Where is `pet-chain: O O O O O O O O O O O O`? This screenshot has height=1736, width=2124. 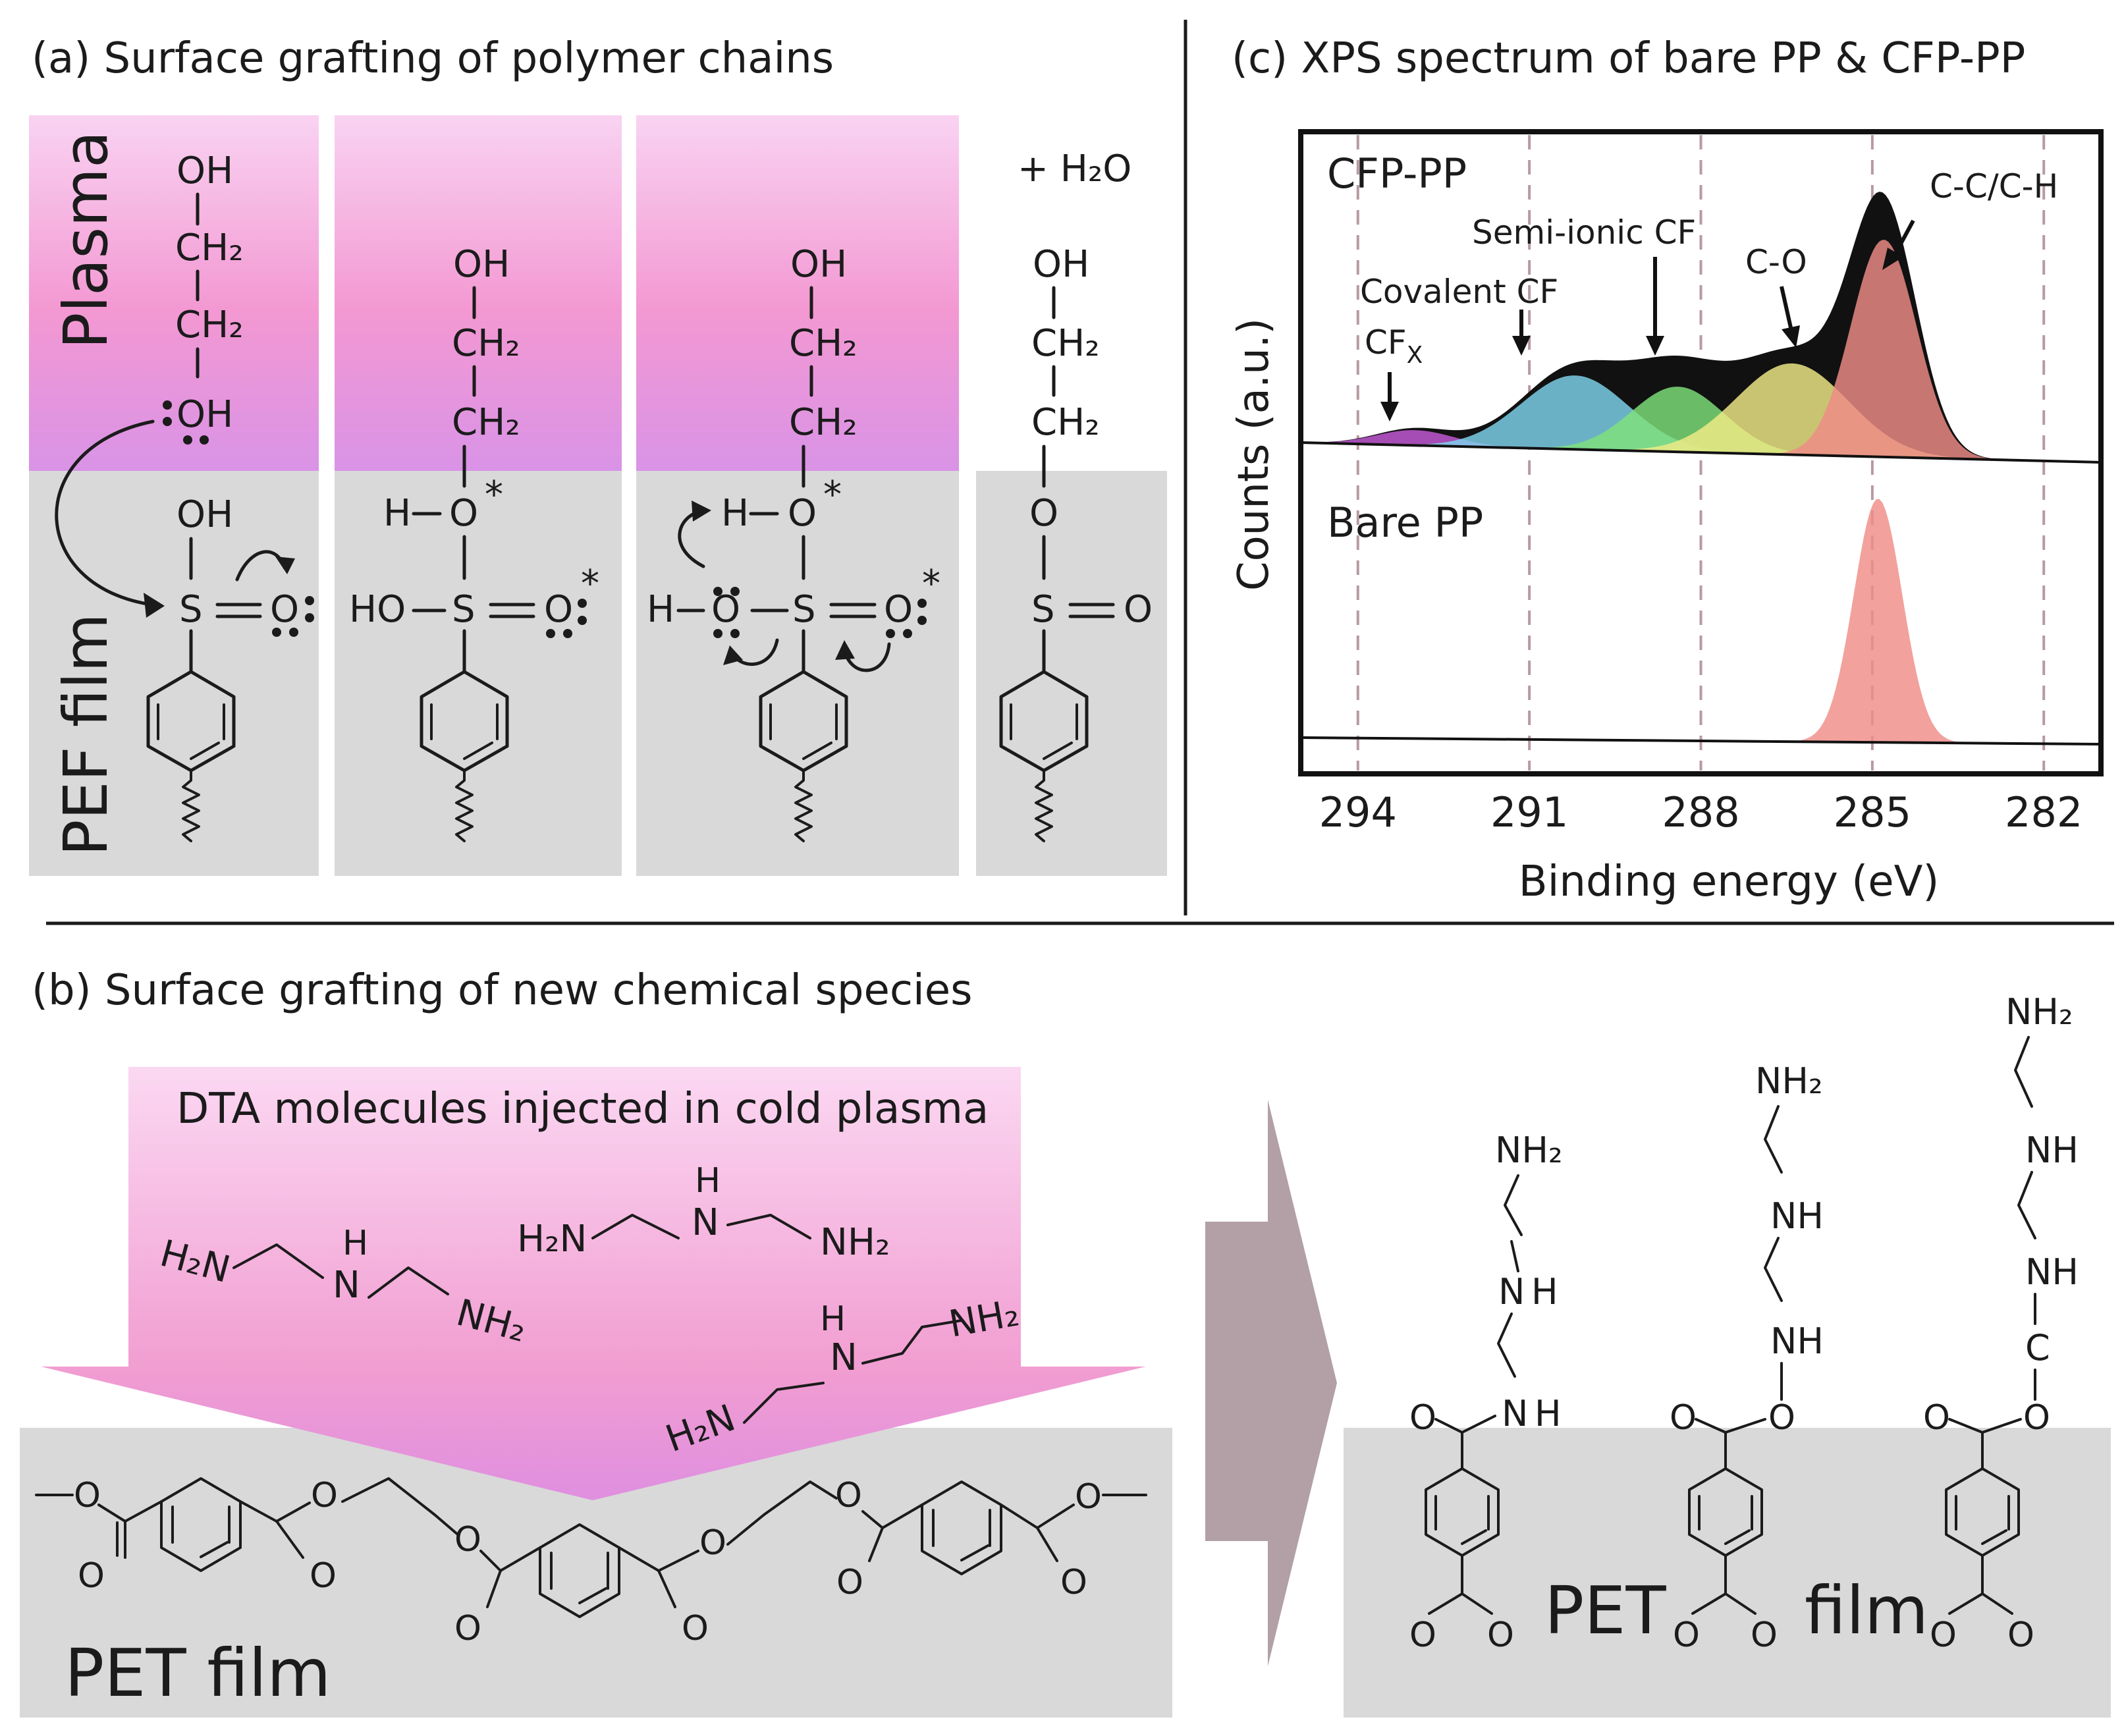
pet-chain: O O O O O O O O O O O O is located at coordinates (591, 1562).